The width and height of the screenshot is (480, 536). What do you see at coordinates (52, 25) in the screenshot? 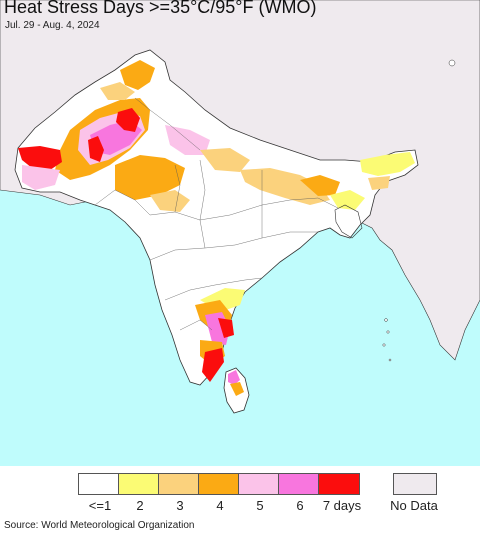
I see `date-range: Jul. 29 - Aug. 4, 2024` at bounding box center [52, 25].